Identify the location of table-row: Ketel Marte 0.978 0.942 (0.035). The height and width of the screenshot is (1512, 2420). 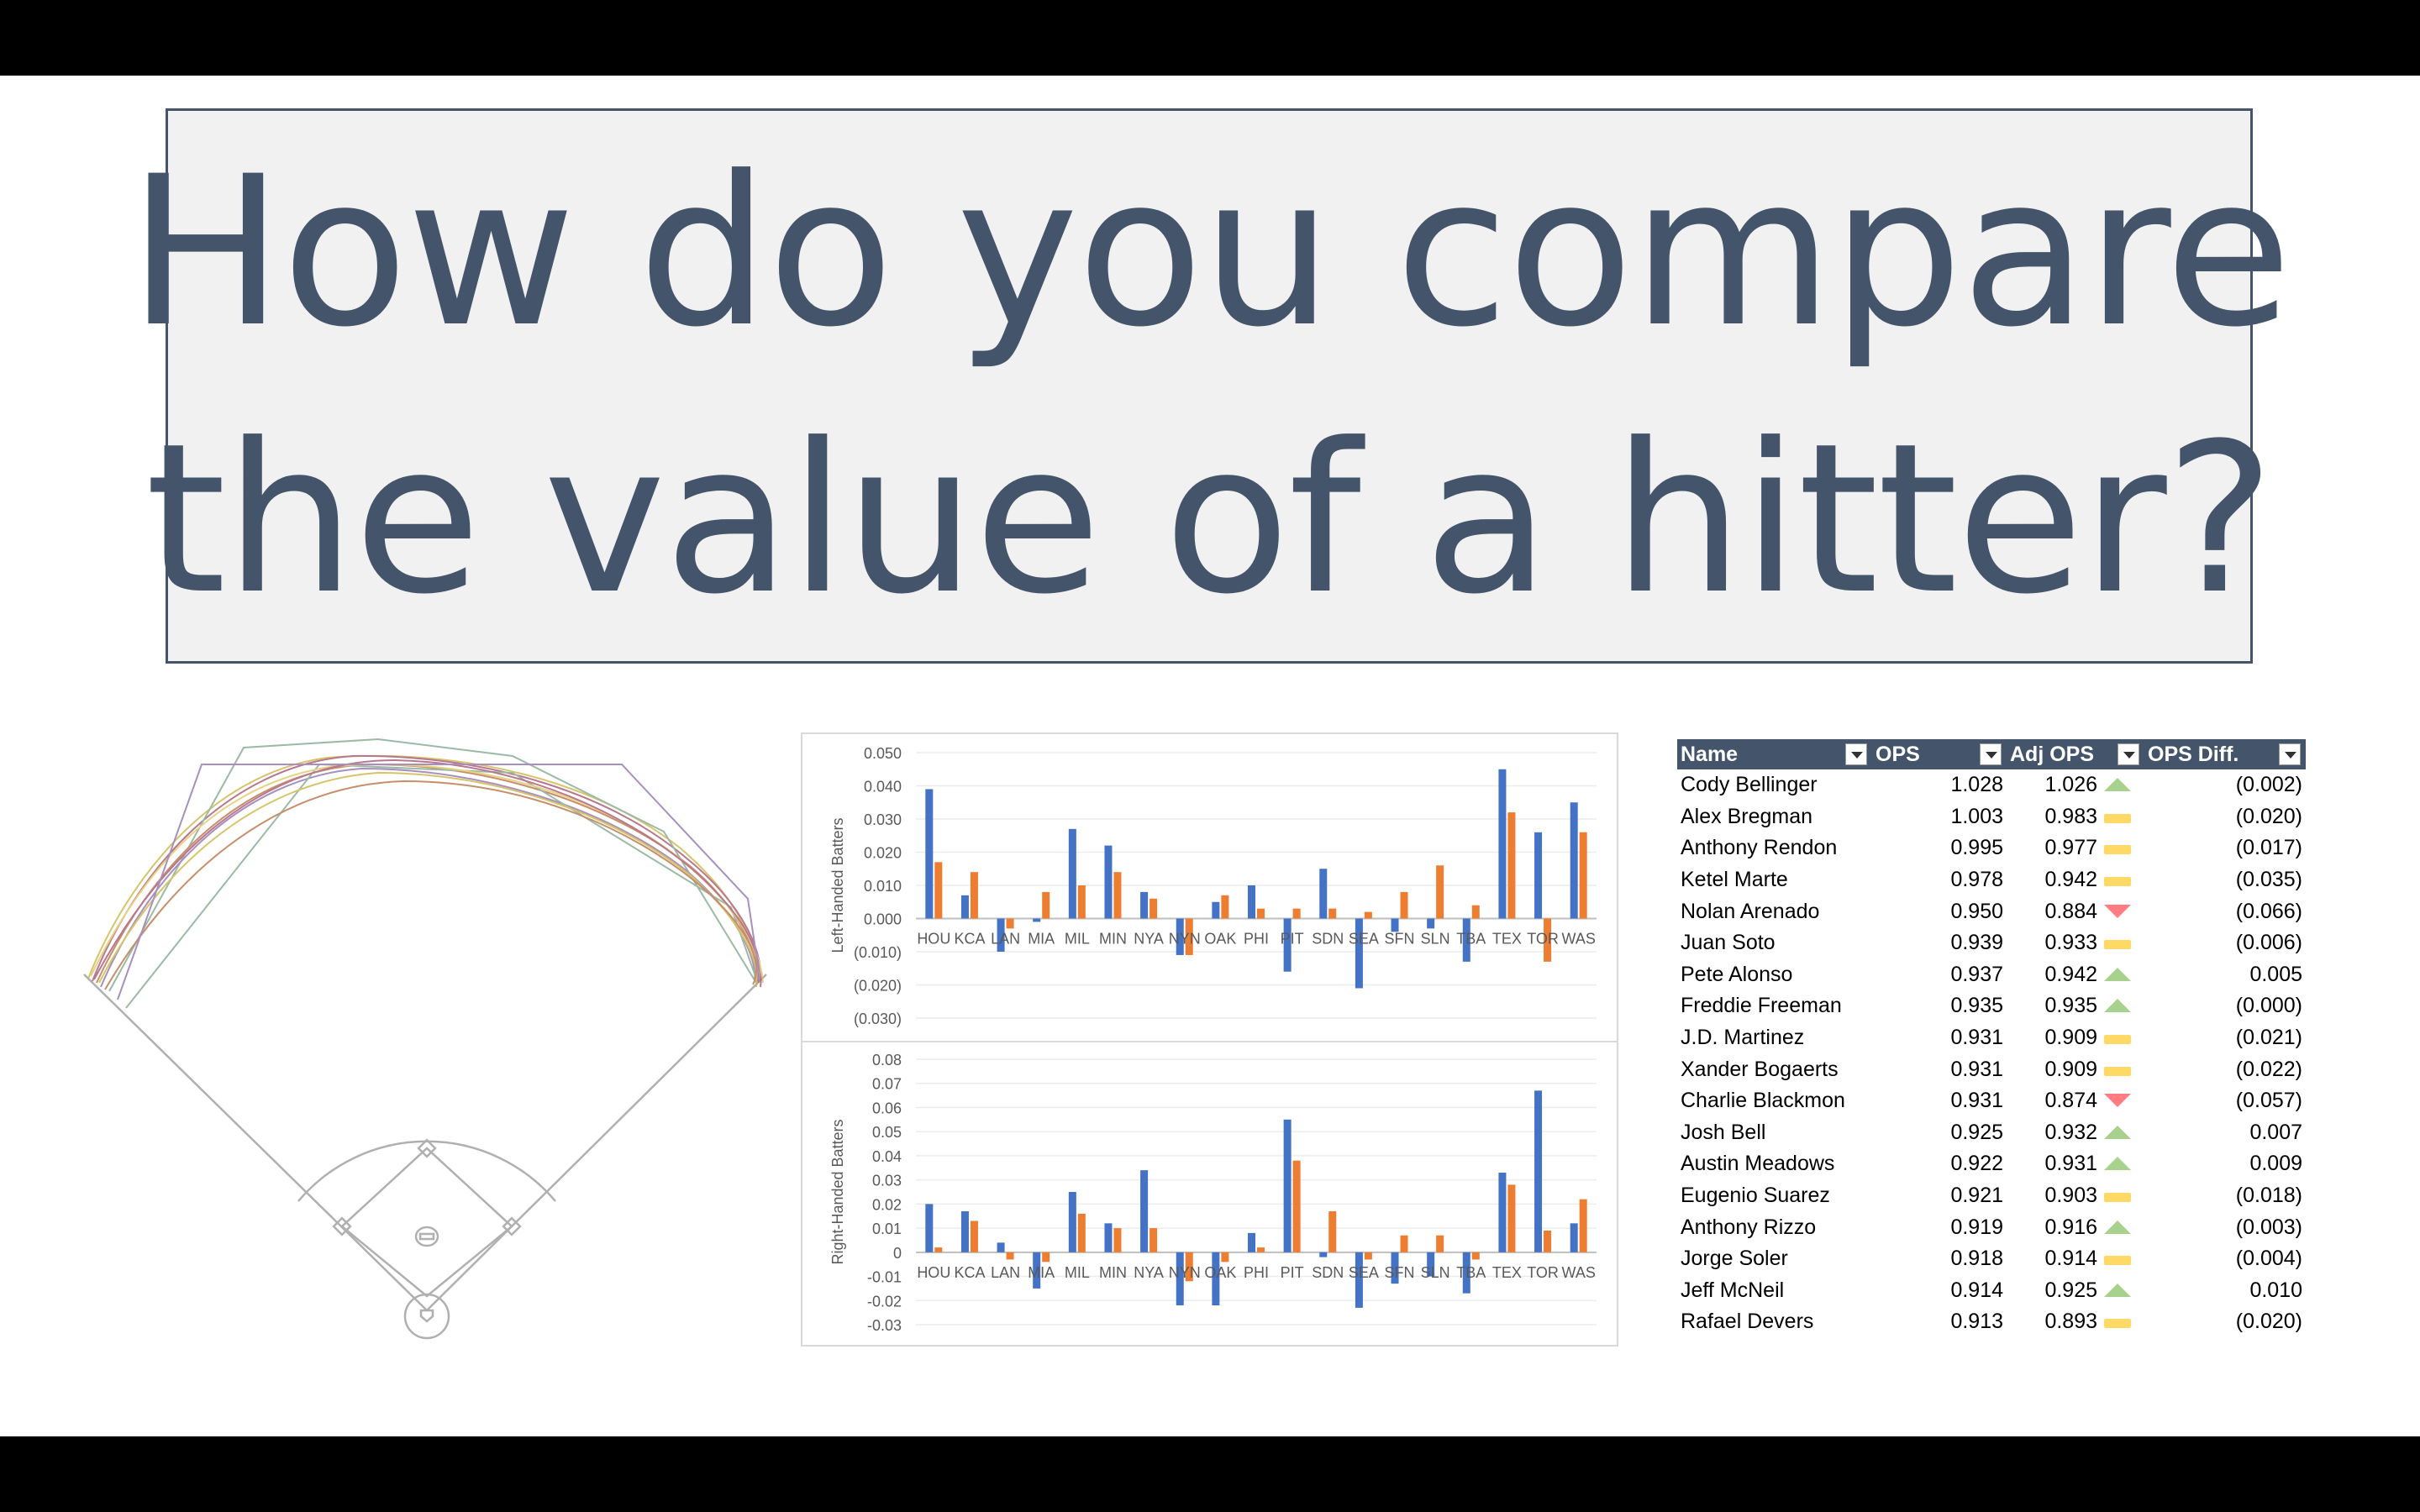
(1991, 880).